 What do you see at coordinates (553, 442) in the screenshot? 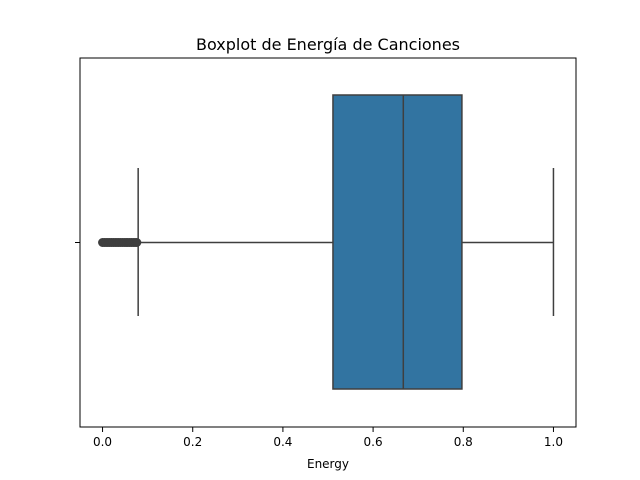
I see `x-tick-label: 1.0` at bounding box center [553, 442].